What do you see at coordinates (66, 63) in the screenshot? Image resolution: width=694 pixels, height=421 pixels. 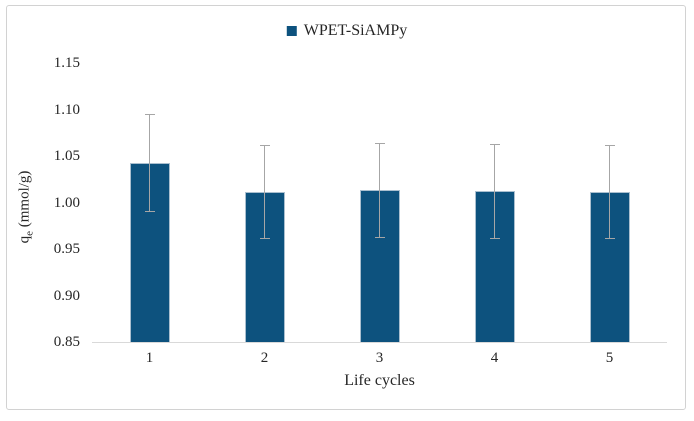 I see `y-tick-label: 1.15` at bounding box center [66, 63].